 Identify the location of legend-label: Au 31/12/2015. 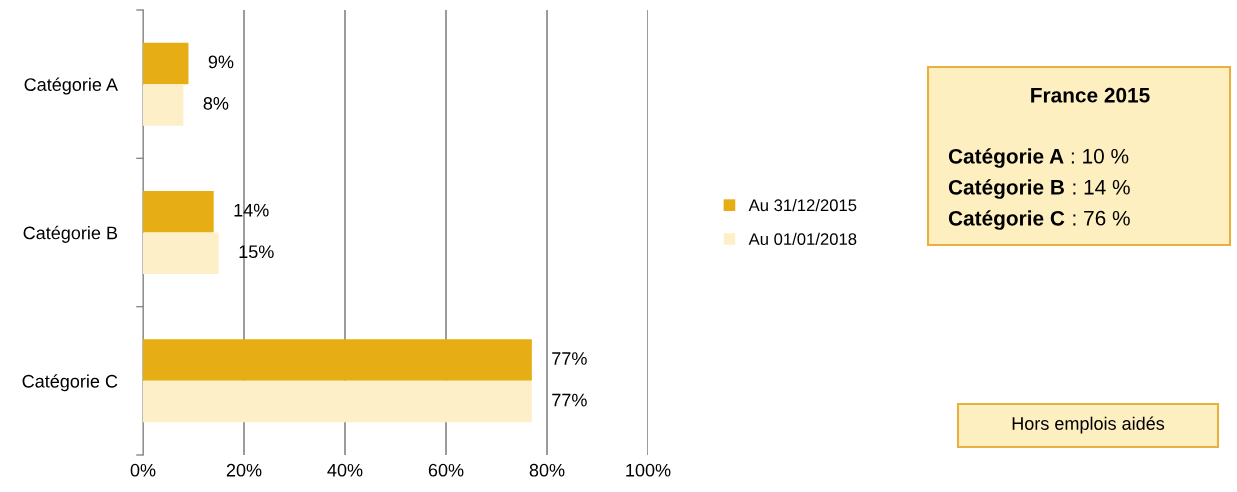
(802, 205).